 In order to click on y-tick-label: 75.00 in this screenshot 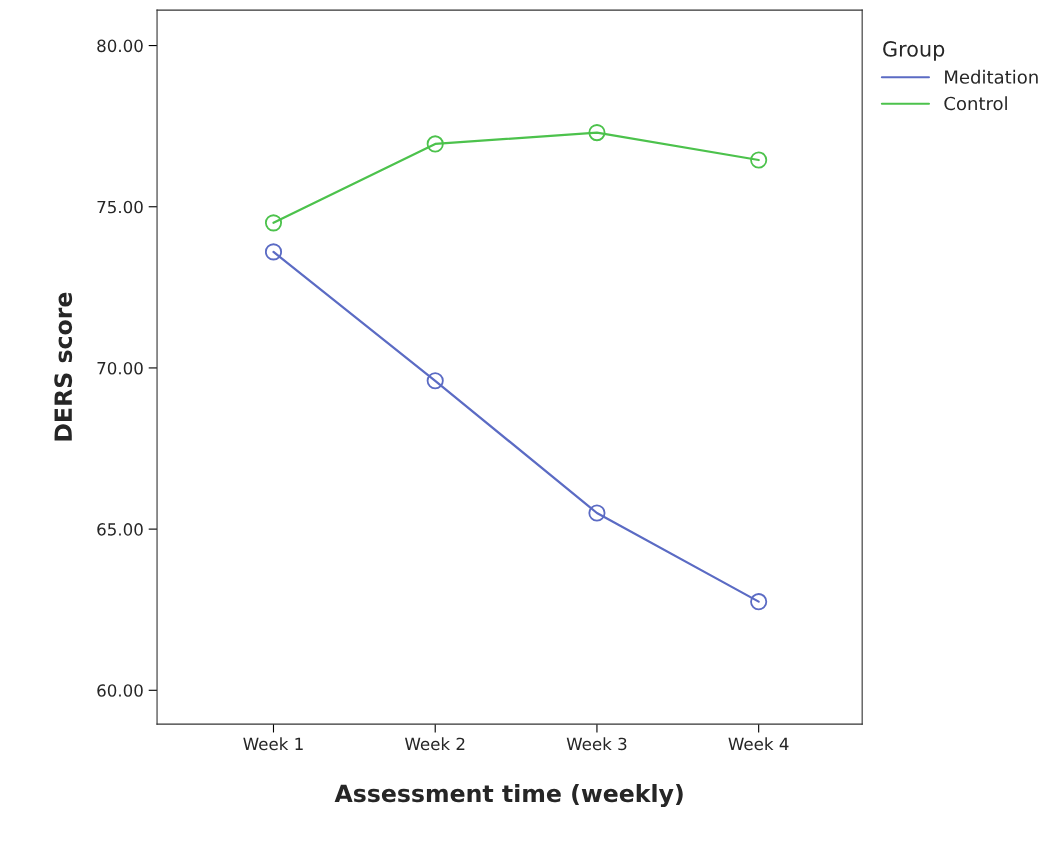, I will do `click(120, 207)`.